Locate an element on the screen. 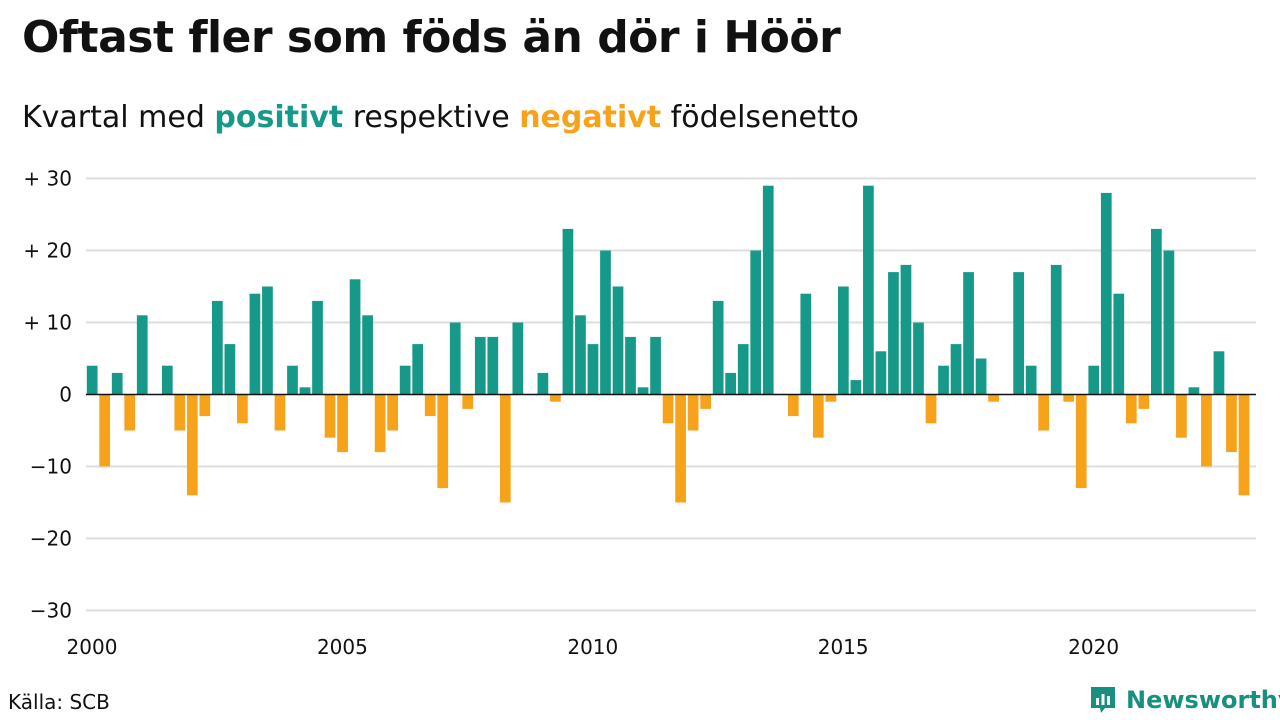  x-axis-ticks: 2000 2005 2010 2015 2020 is located at coordinates (593, 647).